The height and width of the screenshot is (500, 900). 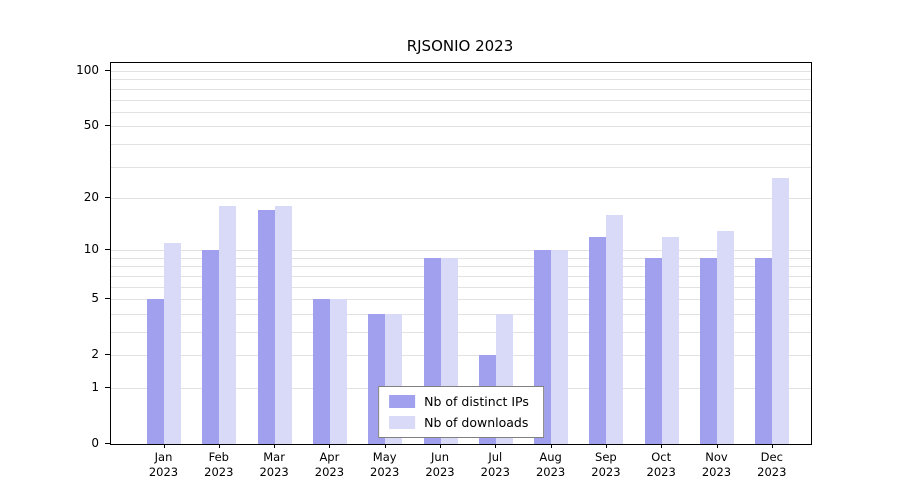 What do you see at coordinates (495, 465) in the screenshot?
I see `x-label-jul: Jul 2023` at bounding box center [495, 465].